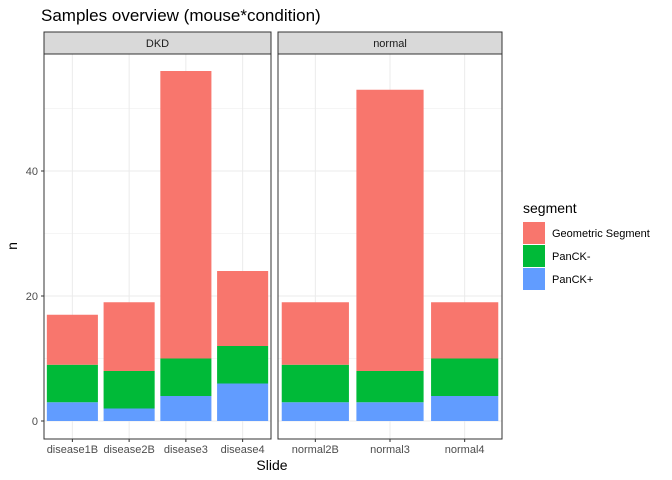  What do you see at coordinates (390, 450) in the screenshot?
I see `x-tick-label: normal3` at bounding box center [390, 450].